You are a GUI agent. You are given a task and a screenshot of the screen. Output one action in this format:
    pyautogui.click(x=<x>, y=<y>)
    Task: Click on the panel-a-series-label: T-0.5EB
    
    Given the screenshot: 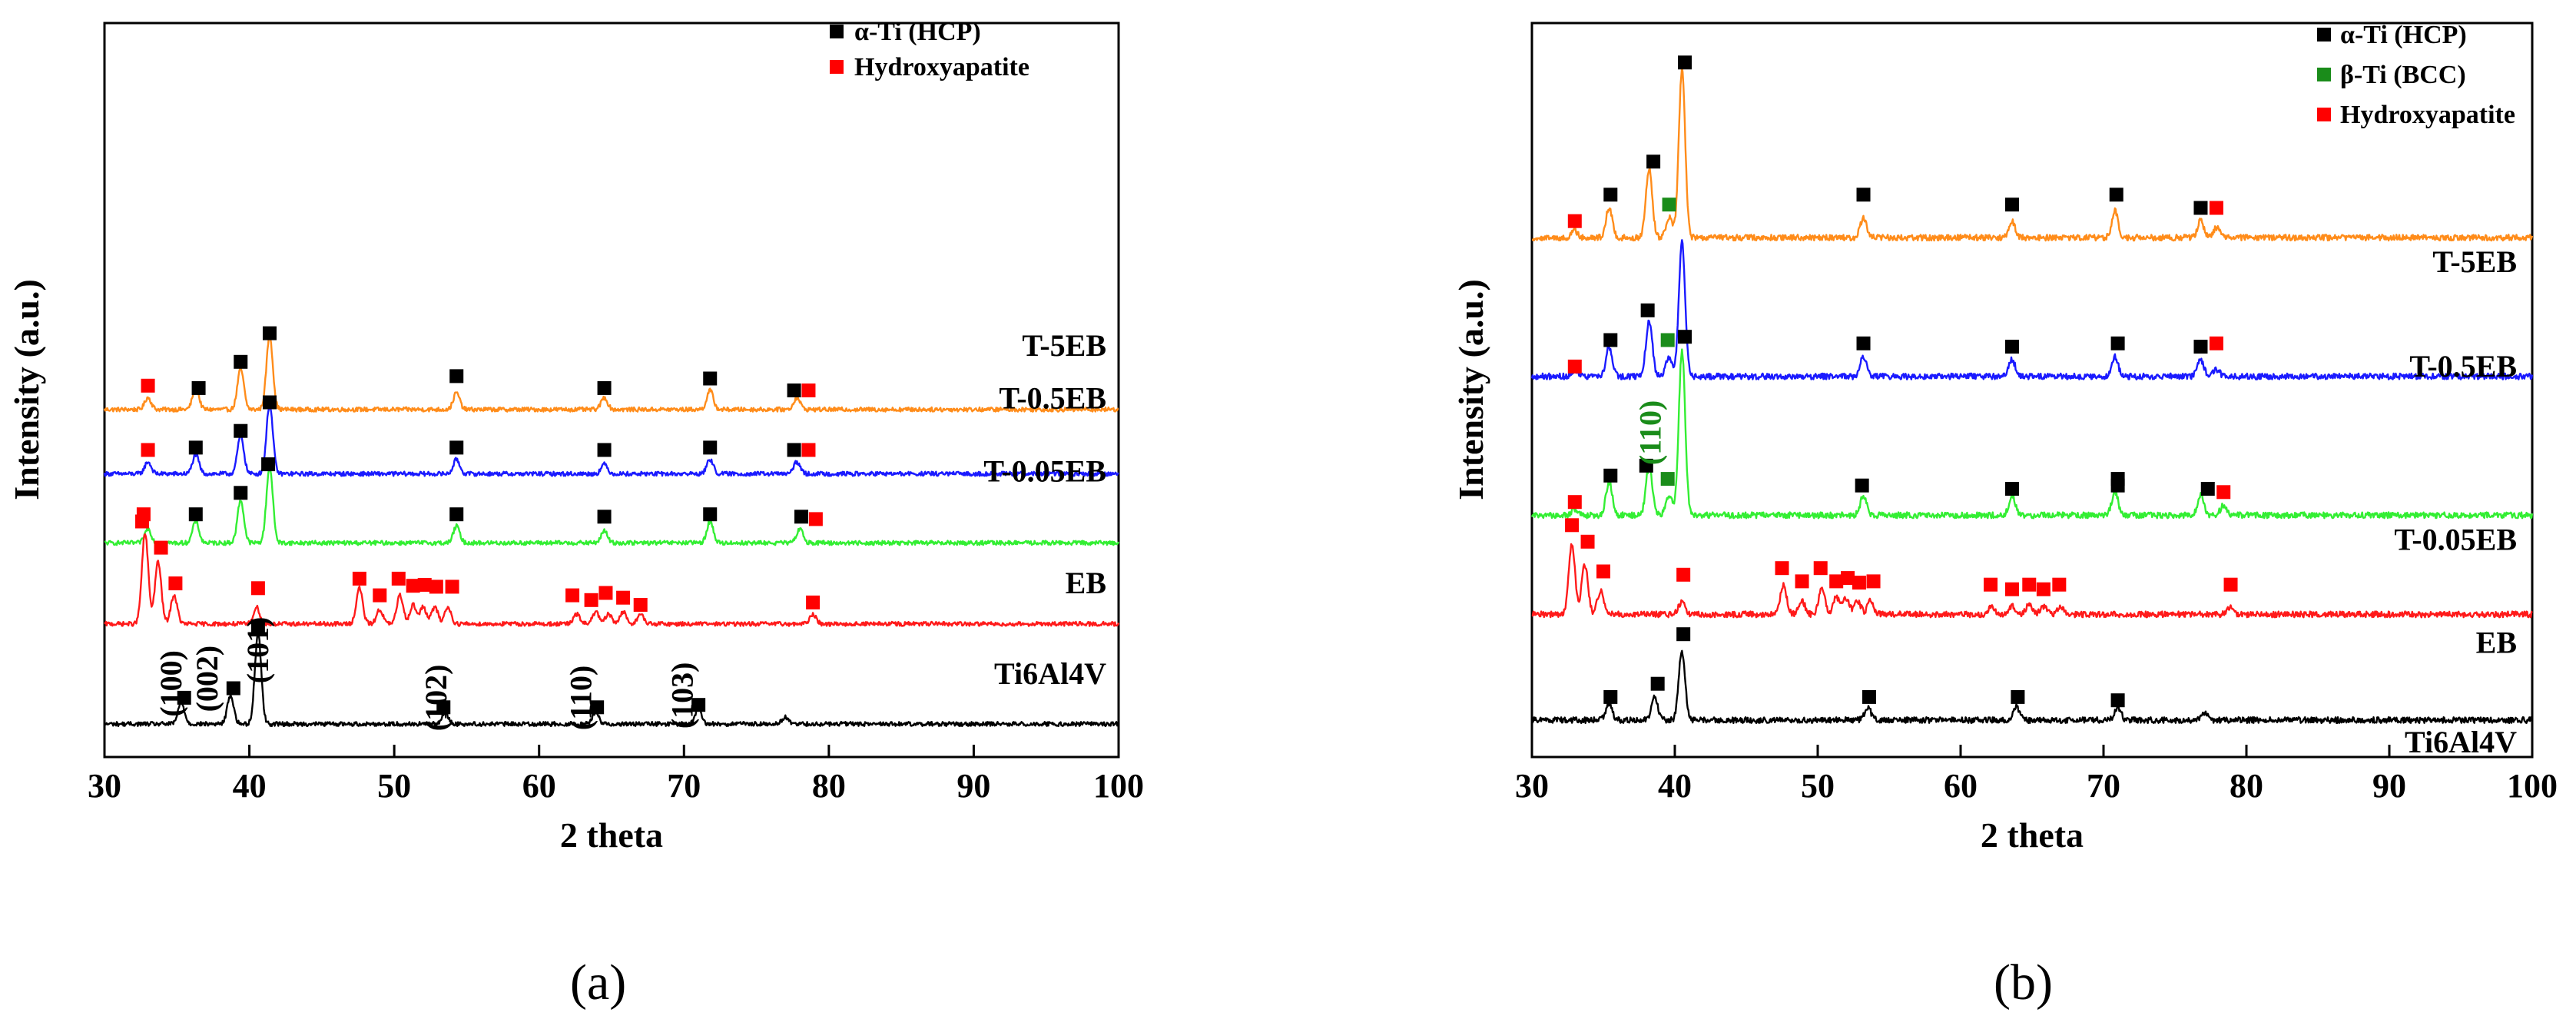 What is the action you would take?
    pyautogui.click(x=1052, y=398)
    